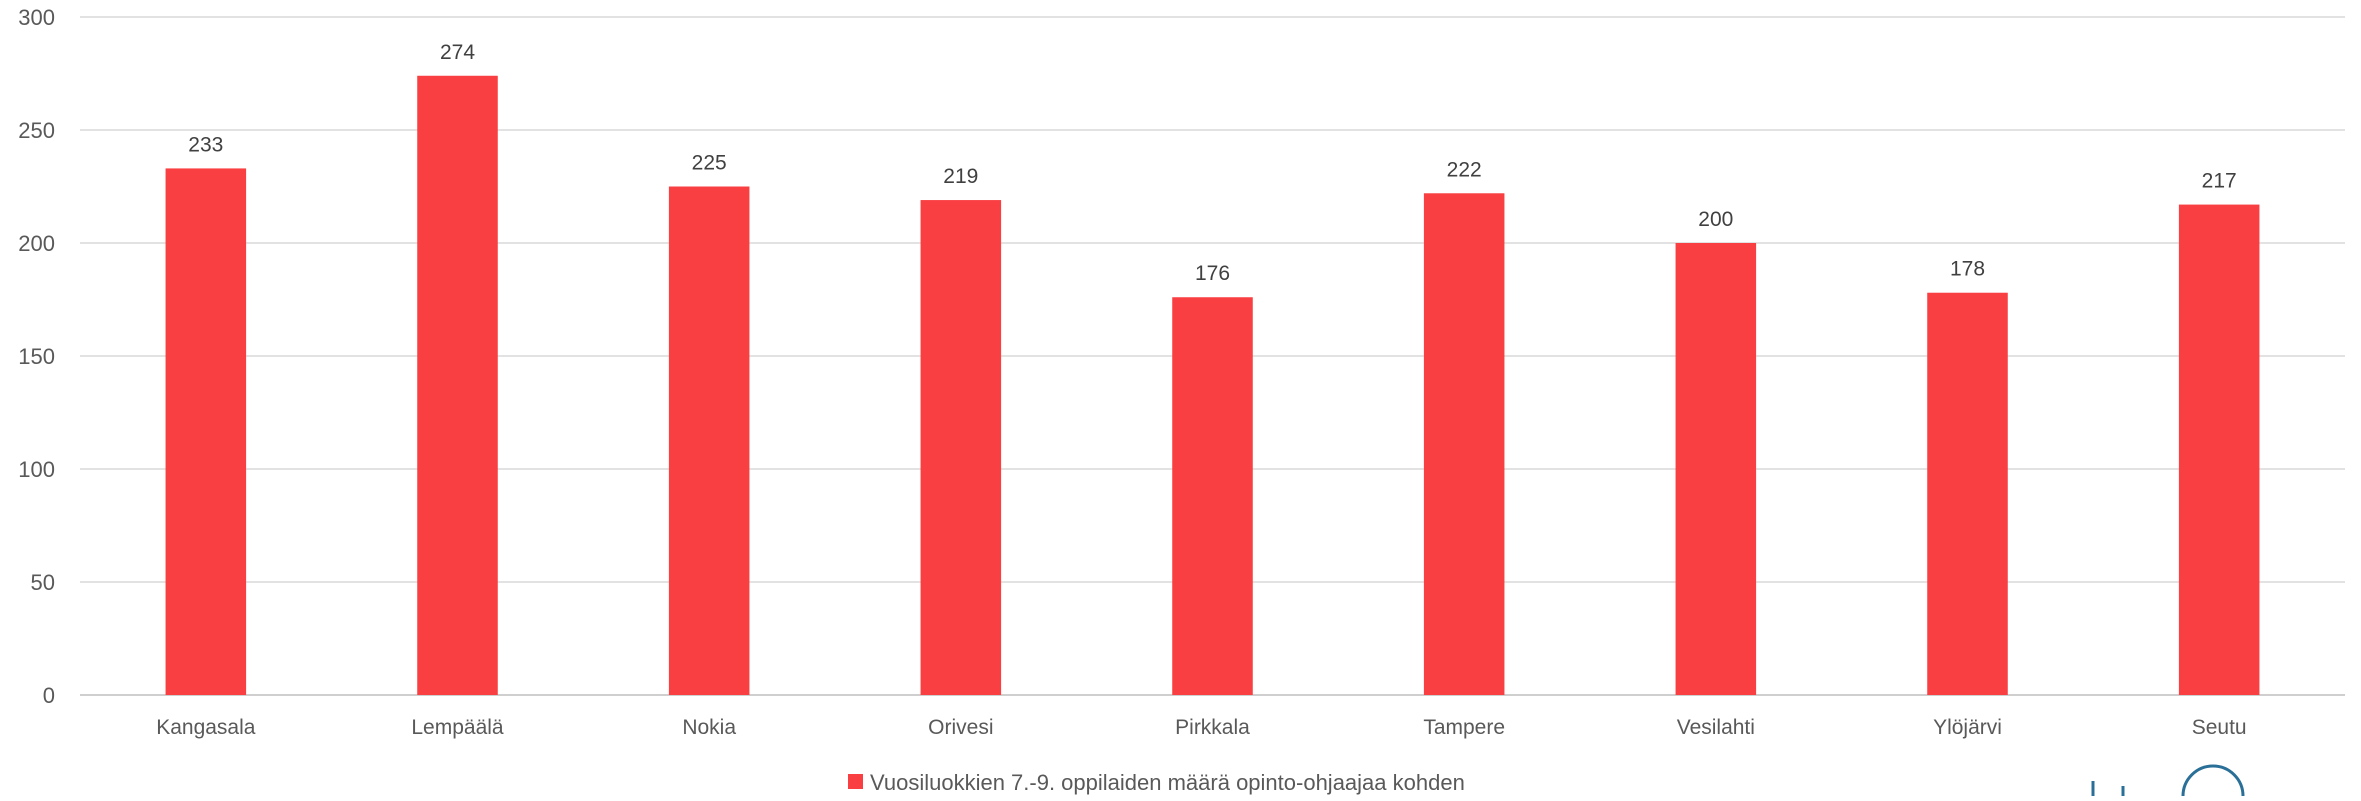  Describe the element at coordinates (709, 727) in the screenshot. I see `x-category-label: Nokia` at that location.